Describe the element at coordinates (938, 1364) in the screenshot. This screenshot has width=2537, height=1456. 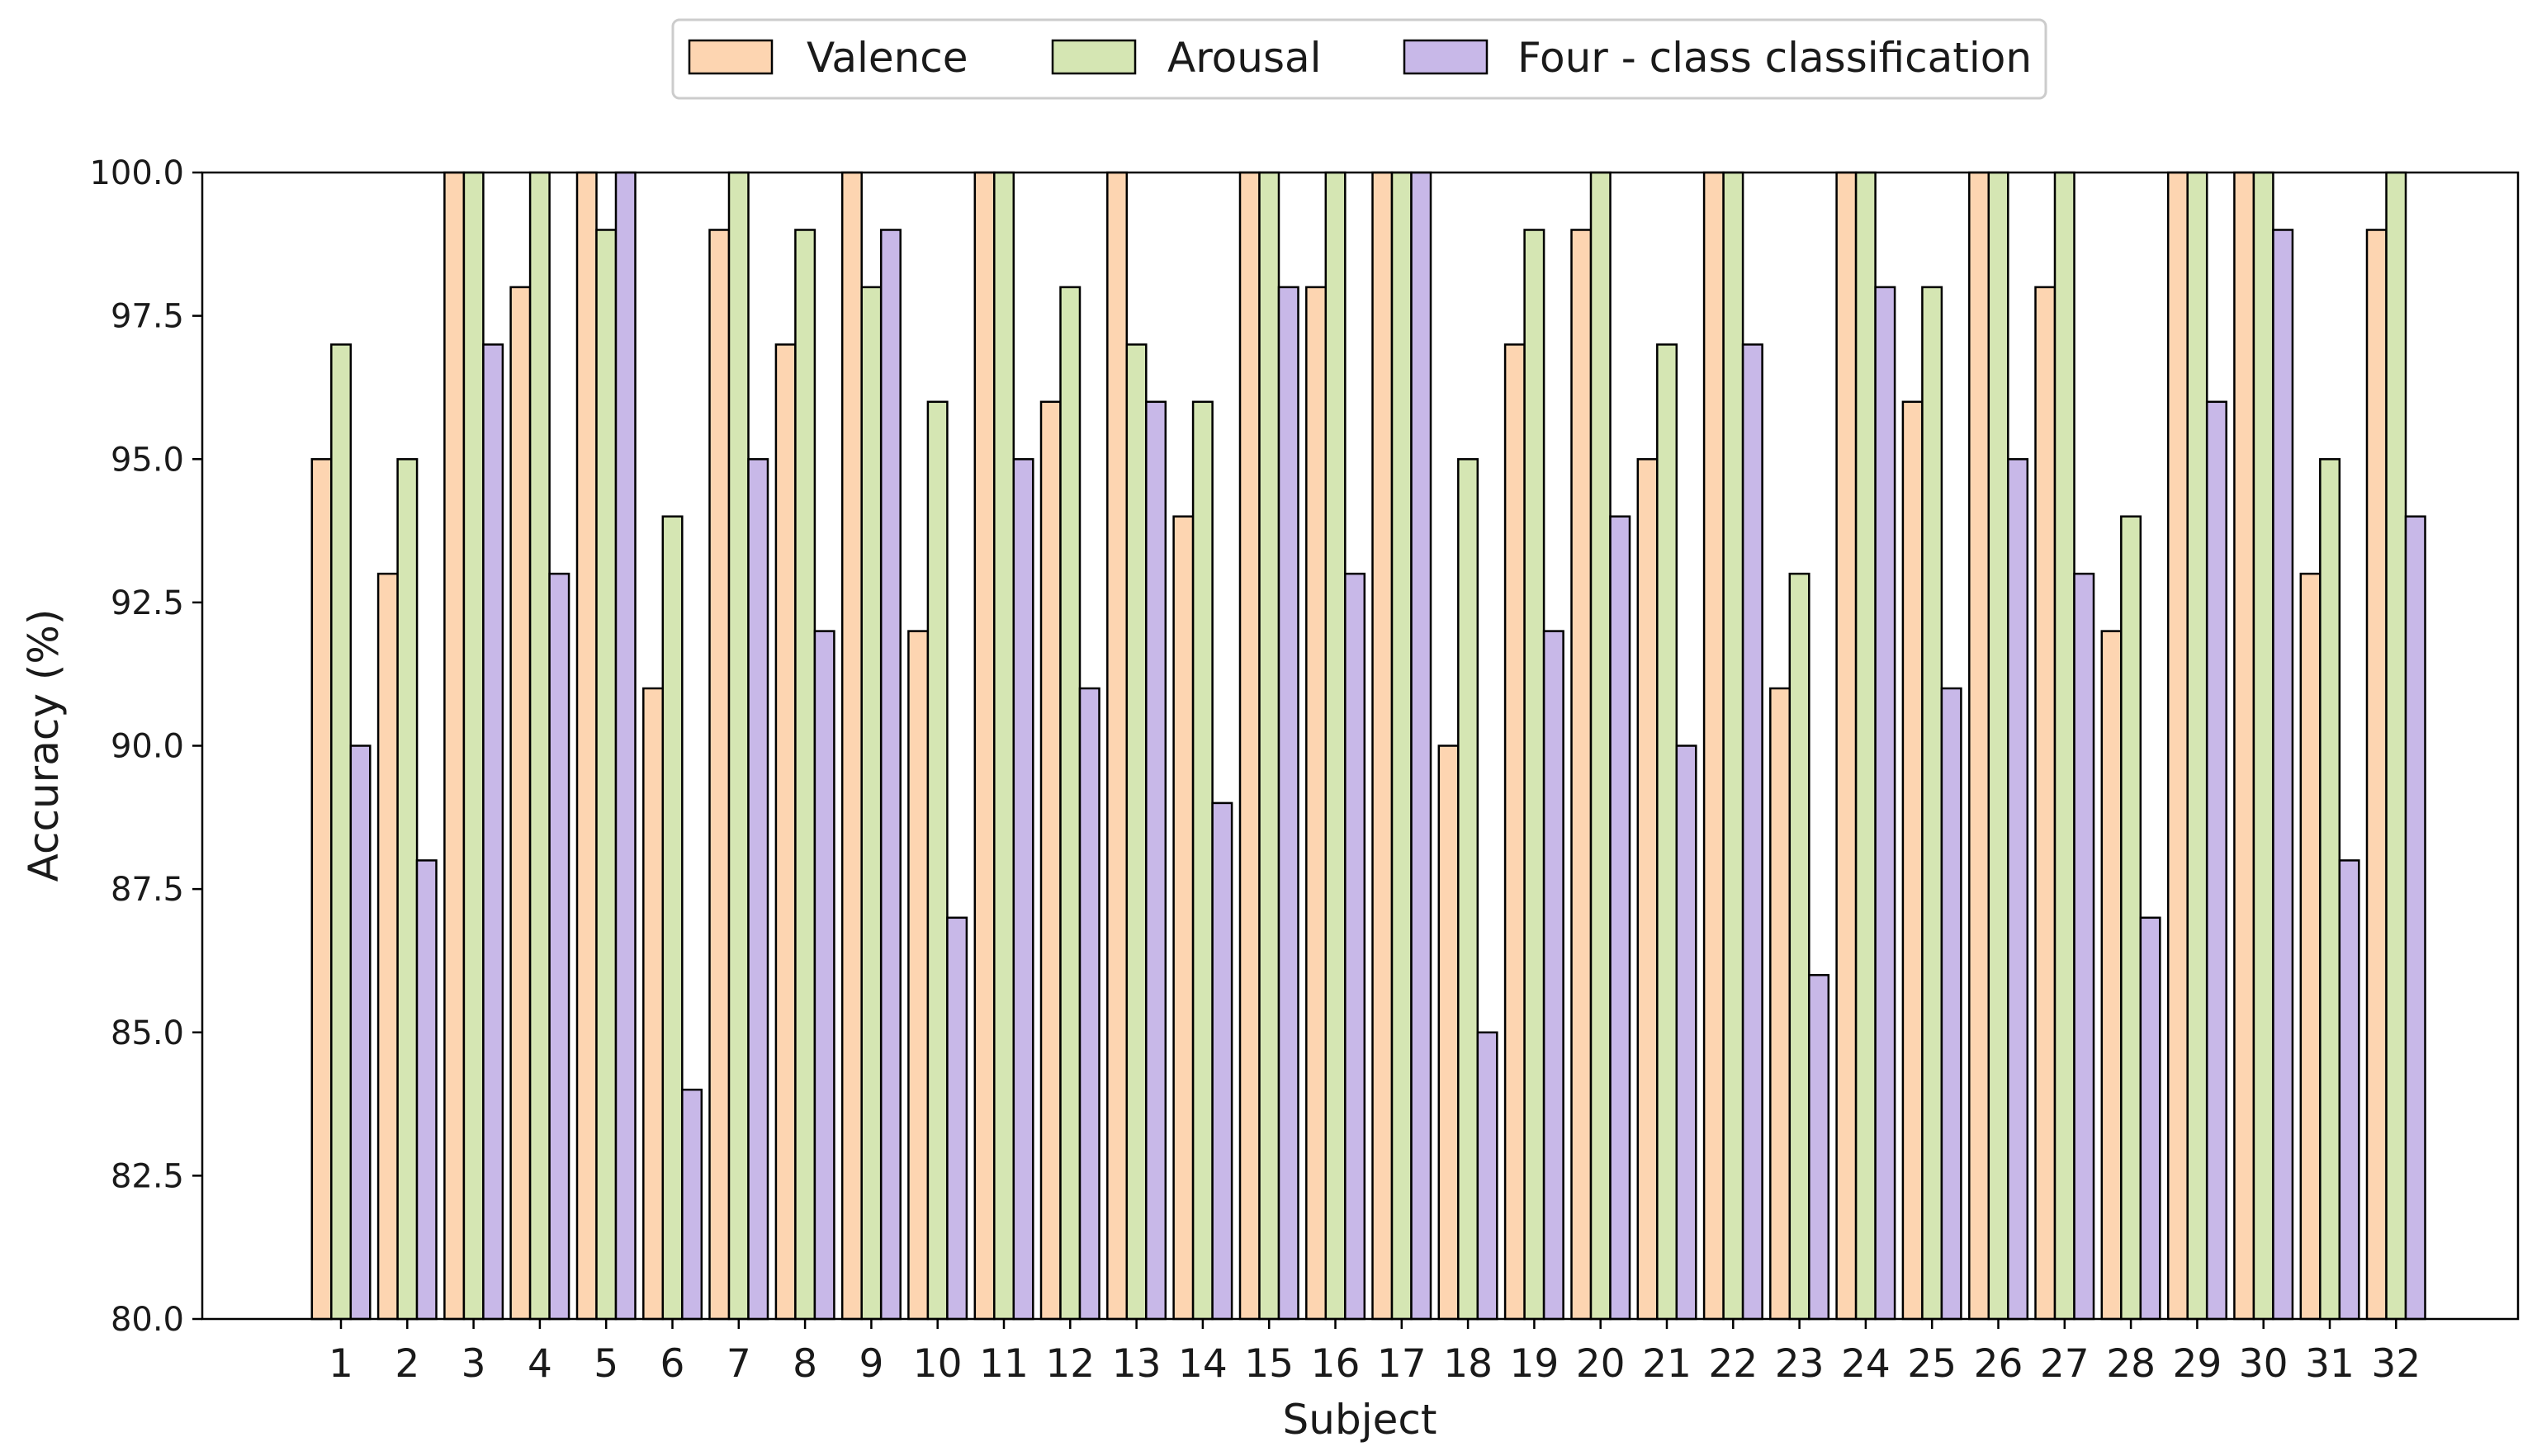
I see `x-tick-label: 10` at that location.